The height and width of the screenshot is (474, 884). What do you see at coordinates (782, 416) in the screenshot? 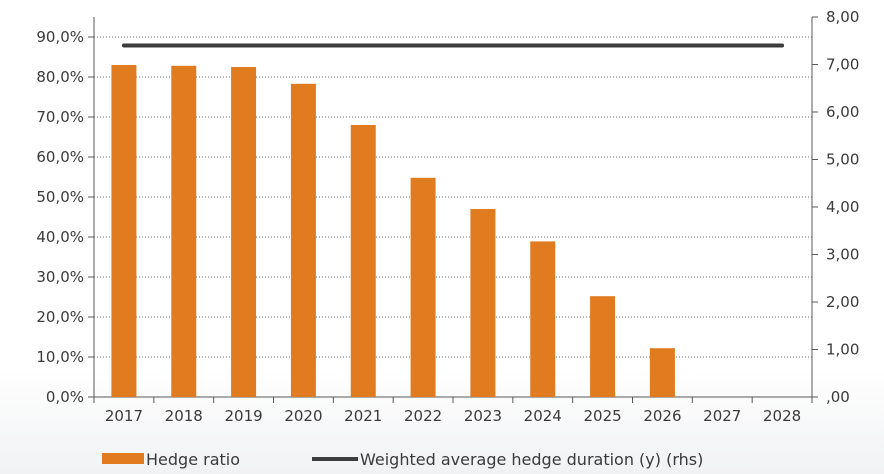
I see `x-axis-tick-label: 2028` at bounding box center [782, 416].